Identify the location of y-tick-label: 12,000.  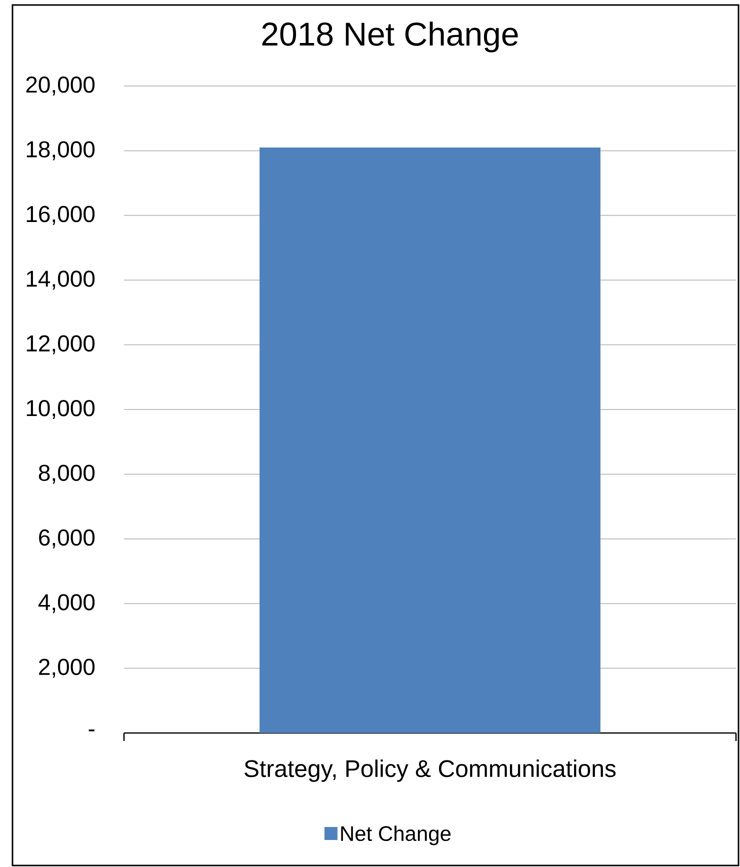
(60, 344).